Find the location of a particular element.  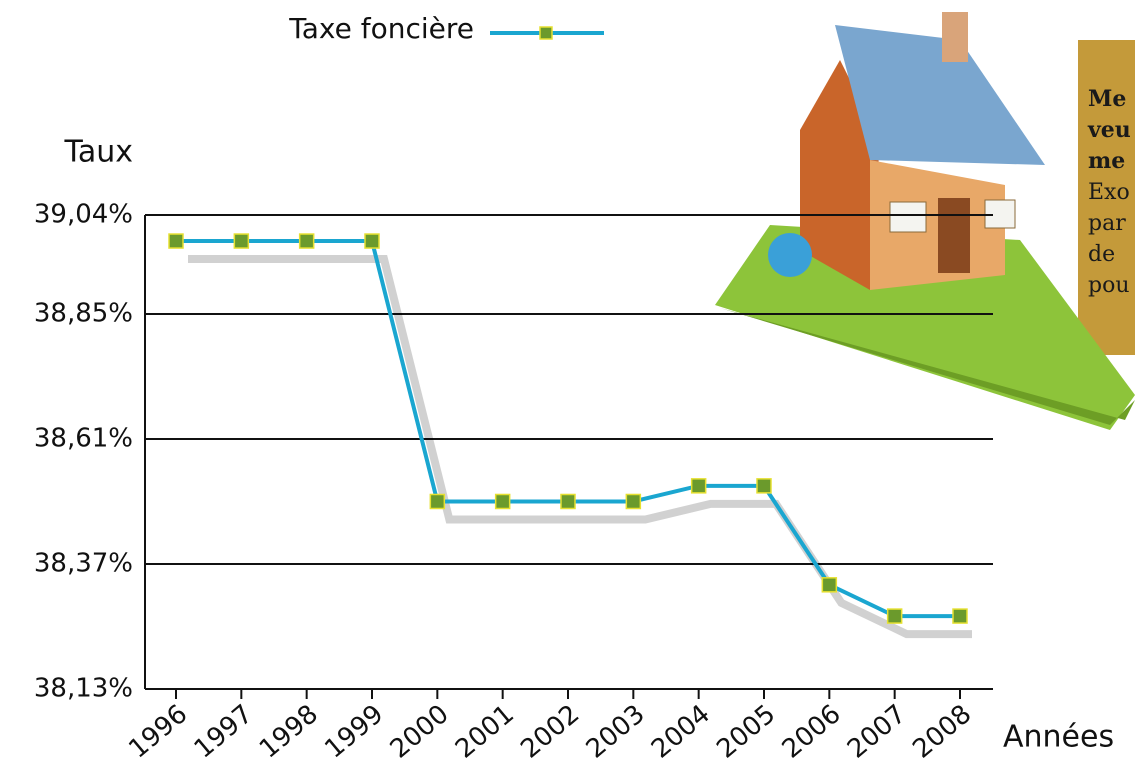

x-tick-label: 2003 is located at coordinates (616, 732).